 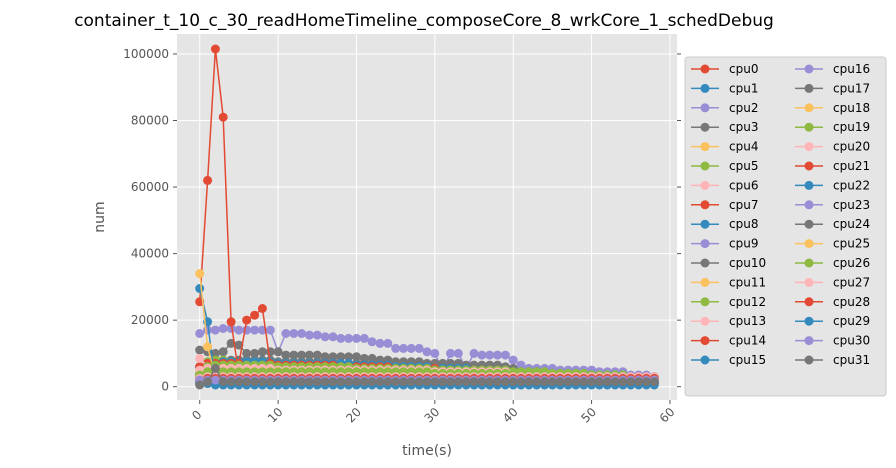 What do you see at coordinates (832, 224) in the screenshot?
I see `legend-item-cpu24: cpu24` at bounding box center [832, 224].